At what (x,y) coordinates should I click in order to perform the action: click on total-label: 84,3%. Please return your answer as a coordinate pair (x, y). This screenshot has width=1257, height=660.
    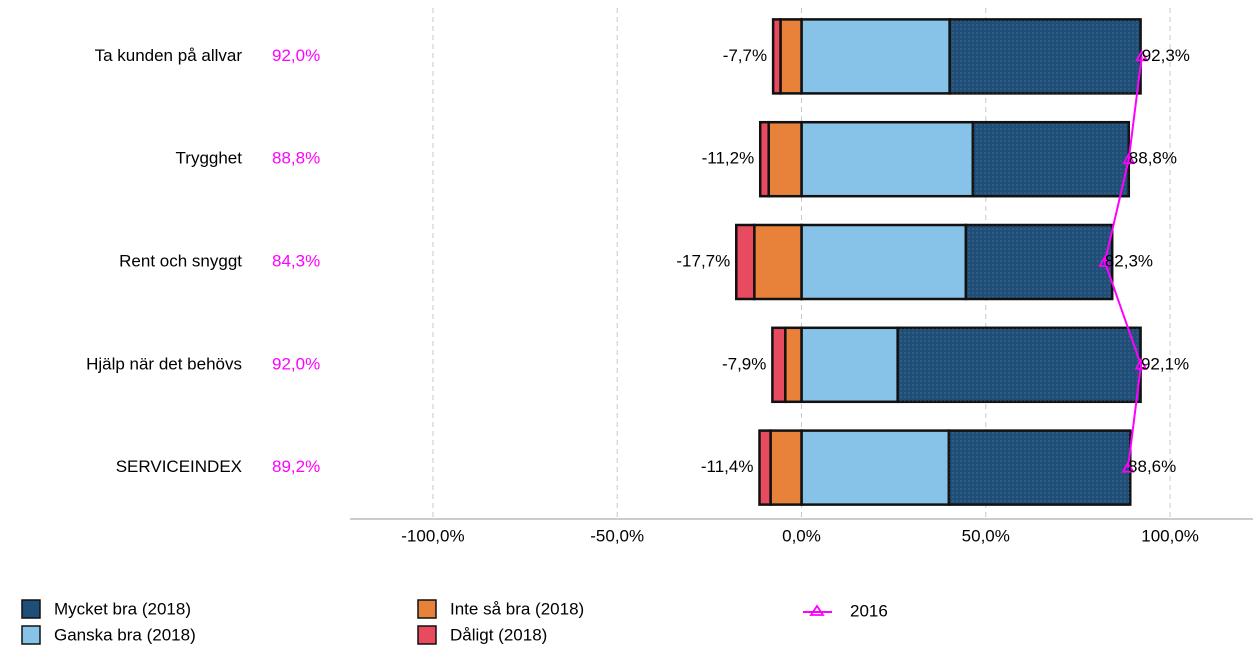
    Looking at the image, I should click on (296, 260).